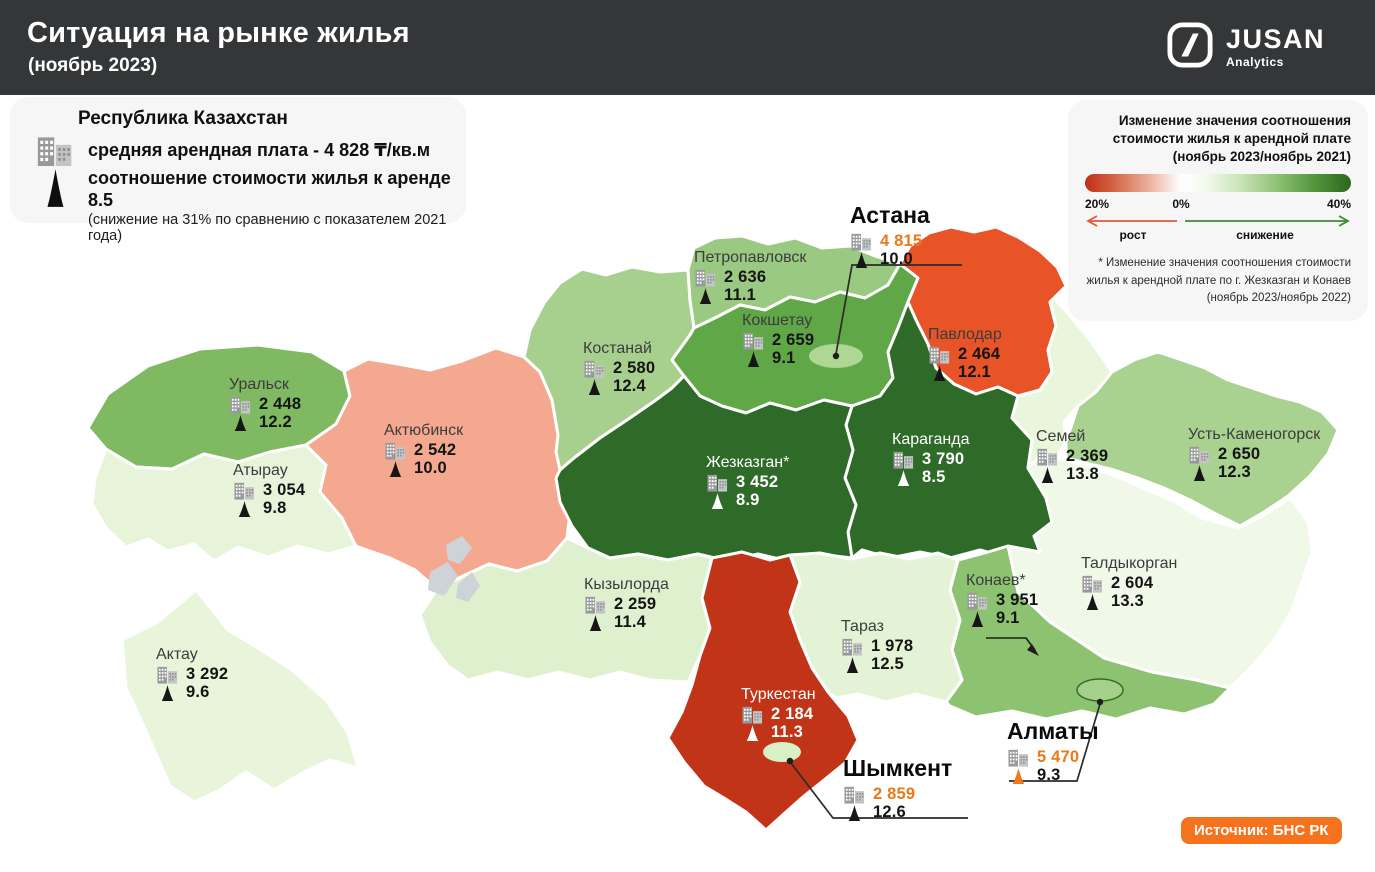  What do you see at coordinates (877, 788) in the screenshot?
I see `shymkent-leader-line` at bounding box center [877, 788].